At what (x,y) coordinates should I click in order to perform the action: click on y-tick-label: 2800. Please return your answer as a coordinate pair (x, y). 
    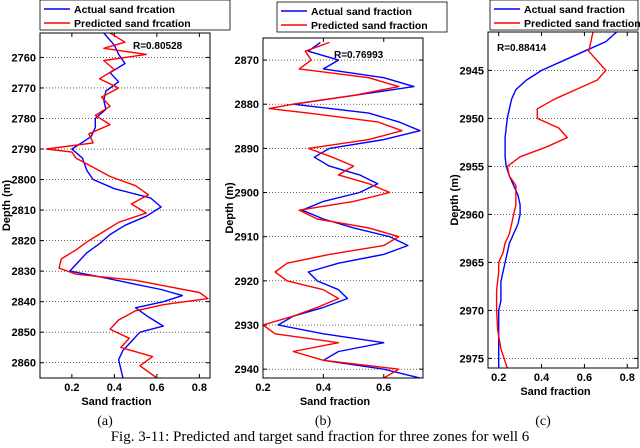
    Looking at the image, I should click on (24, 181).